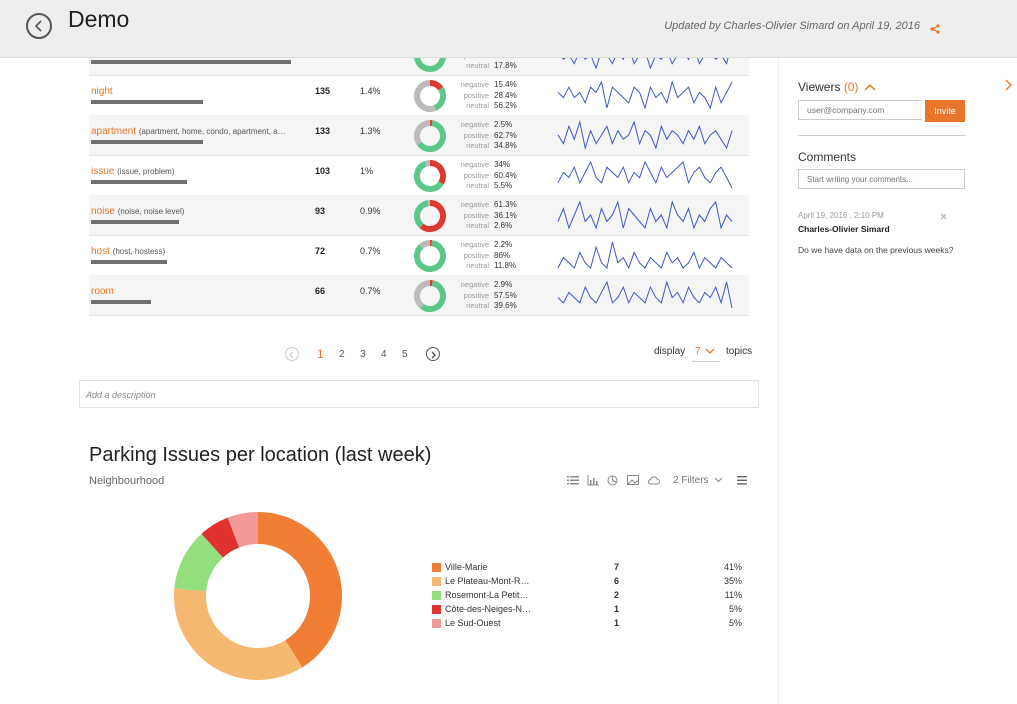 The image size is (1017, 704). Describe the element at coordinates (573, 480) in the screenshot. I see `list-view-icon` at that location.